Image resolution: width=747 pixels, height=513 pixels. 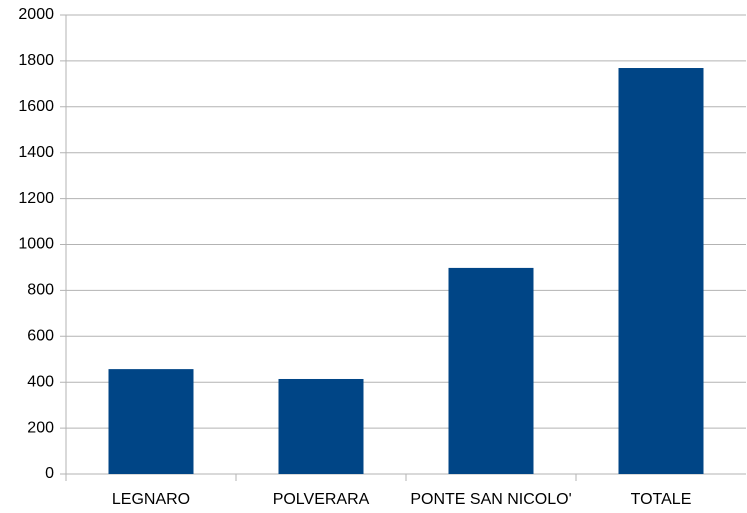 I want to click on x-tick-label: POLVERARA, so click(x=321, y=499).